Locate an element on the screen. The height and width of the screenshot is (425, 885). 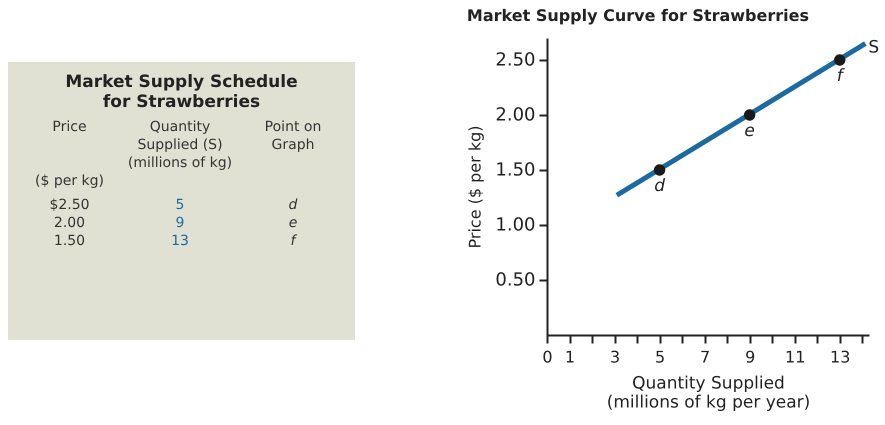
x-tick-label: 5 is located at coordinates (660, 357).